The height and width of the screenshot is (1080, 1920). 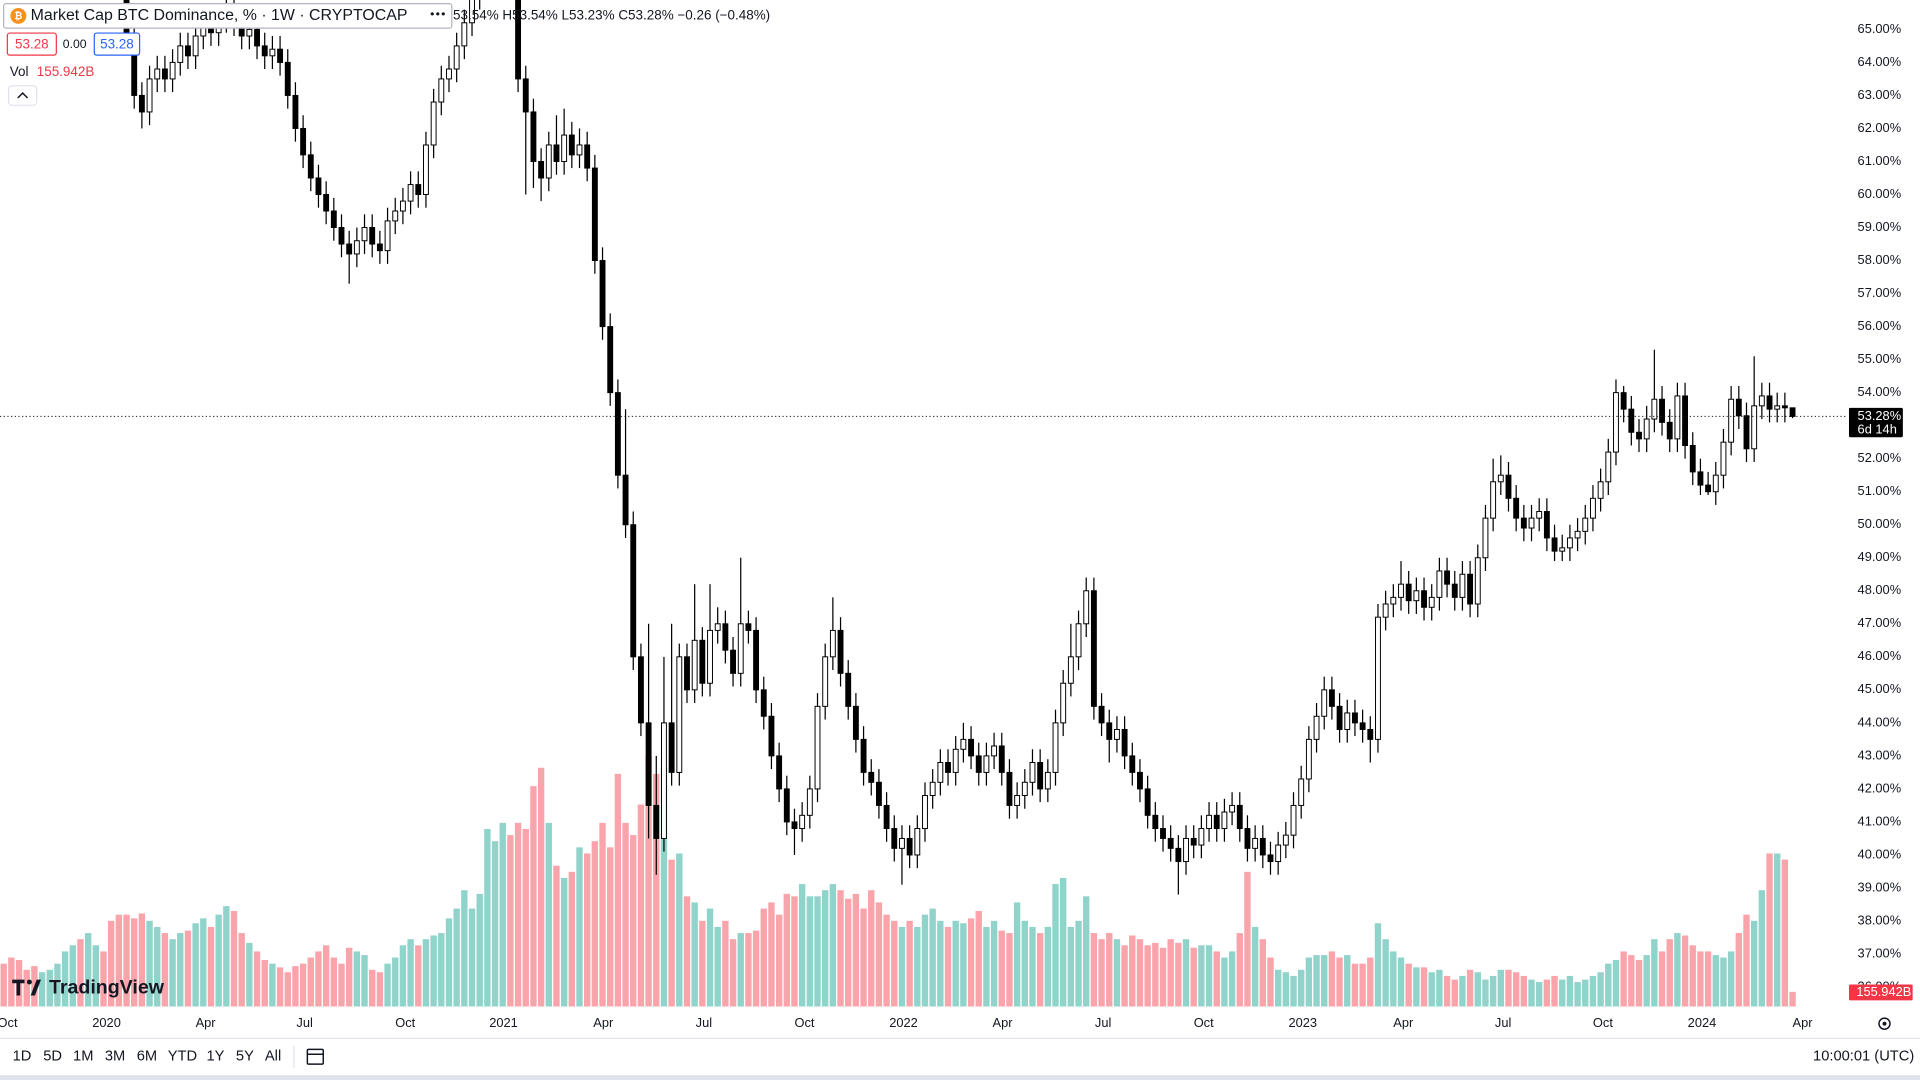 I want to click on sell-box, so click(x=31, y=44).